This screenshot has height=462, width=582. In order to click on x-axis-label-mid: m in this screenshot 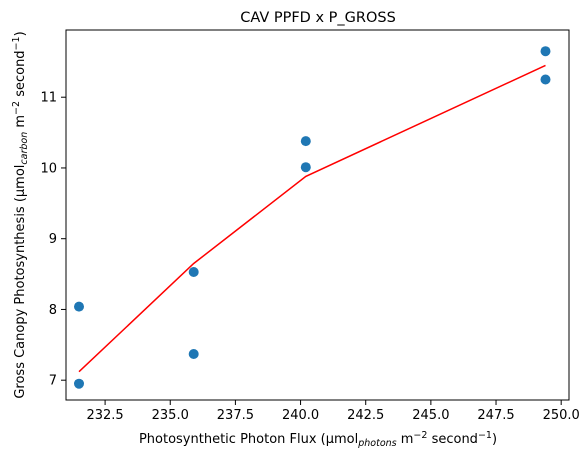, I will do `click(405, 439)`.